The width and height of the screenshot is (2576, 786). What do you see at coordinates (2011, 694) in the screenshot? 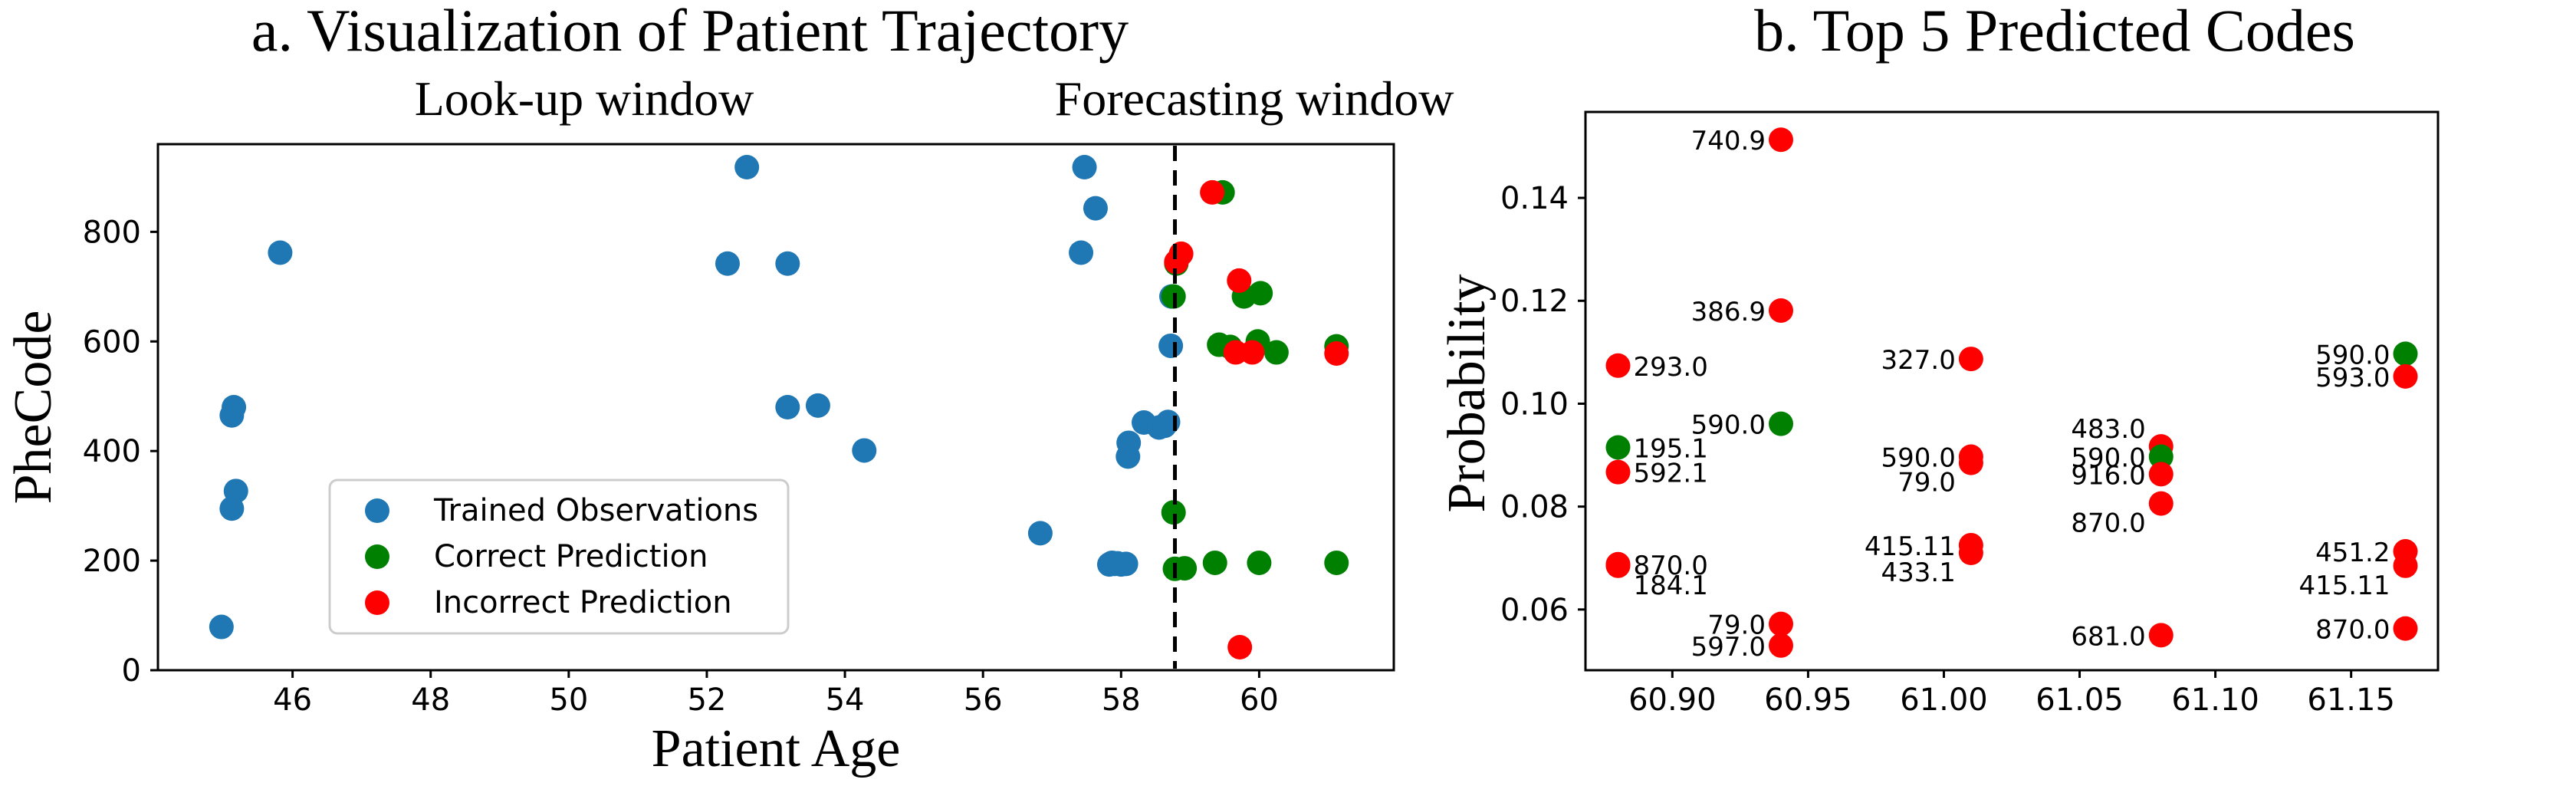
I see `chart-b-x-ticks: 60.90 60.95 61.00 61.05 61.10 61.15` at bounding box center [2011, 694].